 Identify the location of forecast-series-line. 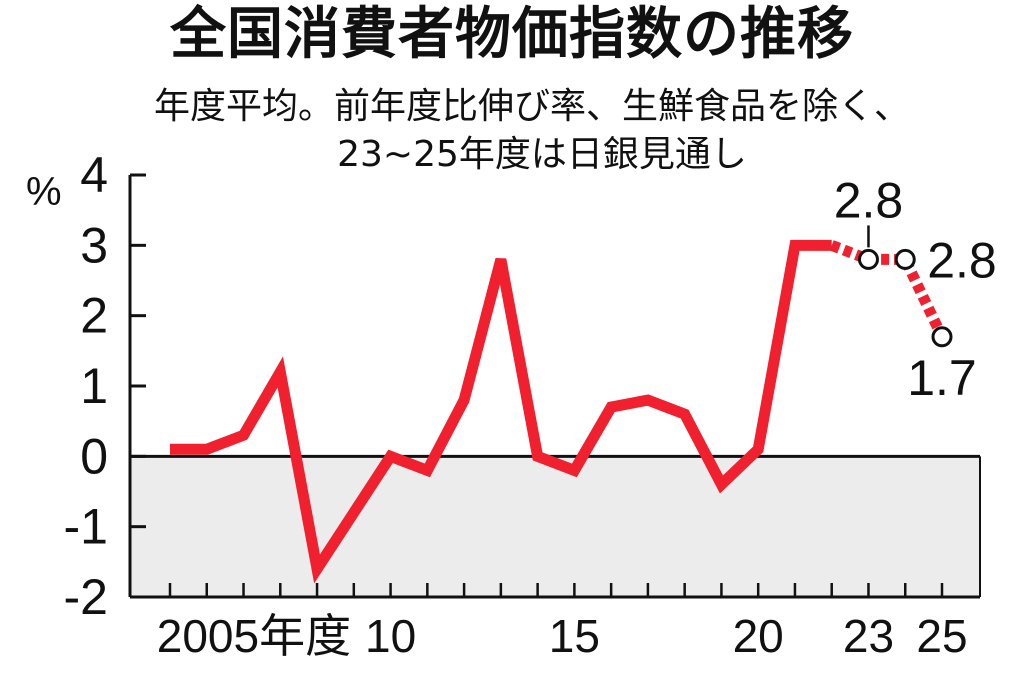
(888, 290).